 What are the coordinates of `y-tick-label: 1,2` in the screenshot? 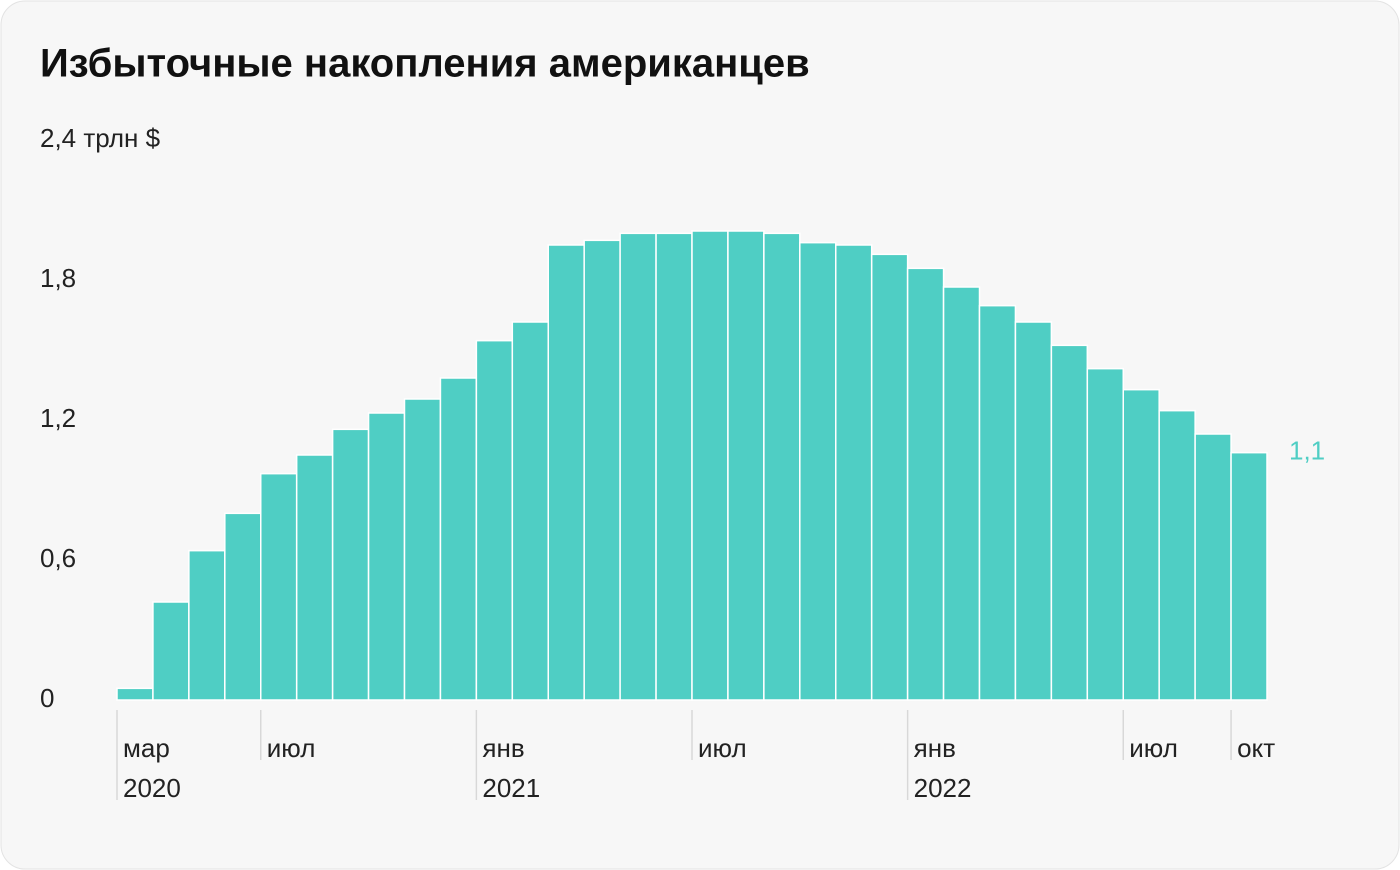 It's located at (58, 418).